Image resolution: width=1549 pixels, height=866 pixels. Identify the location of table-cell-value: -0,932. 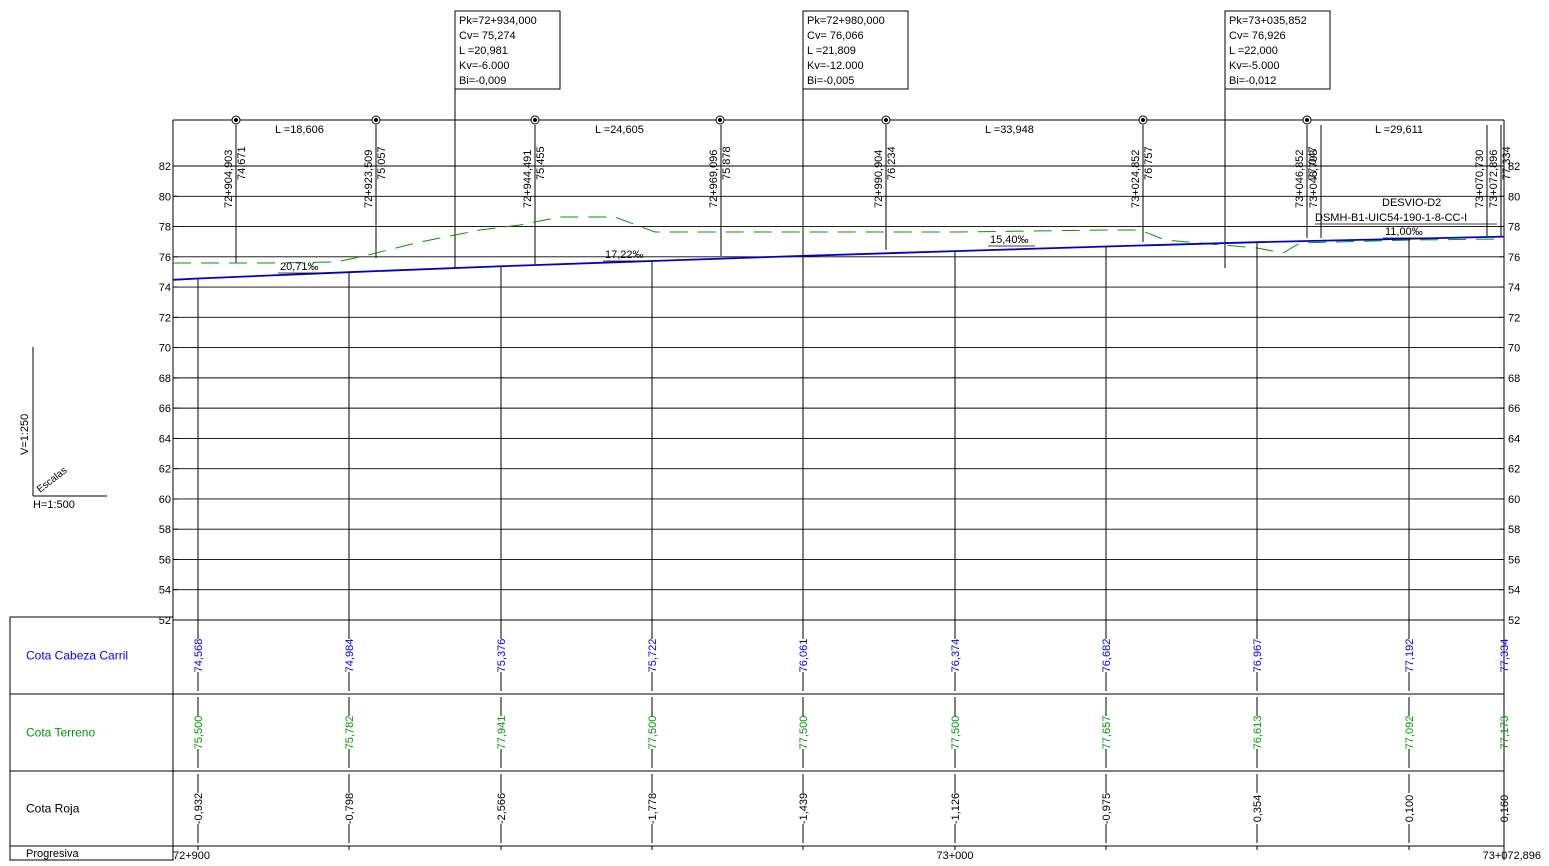
(199, 808).